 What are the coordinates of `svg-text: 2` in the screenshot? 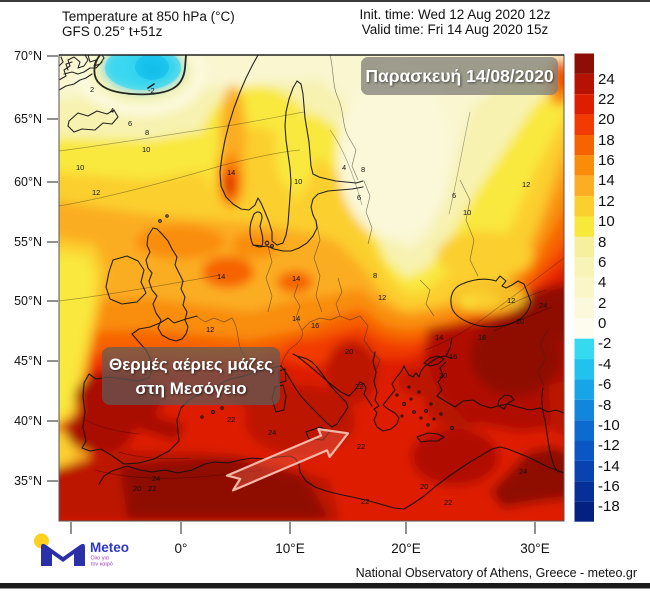 It's located at (92, 89).